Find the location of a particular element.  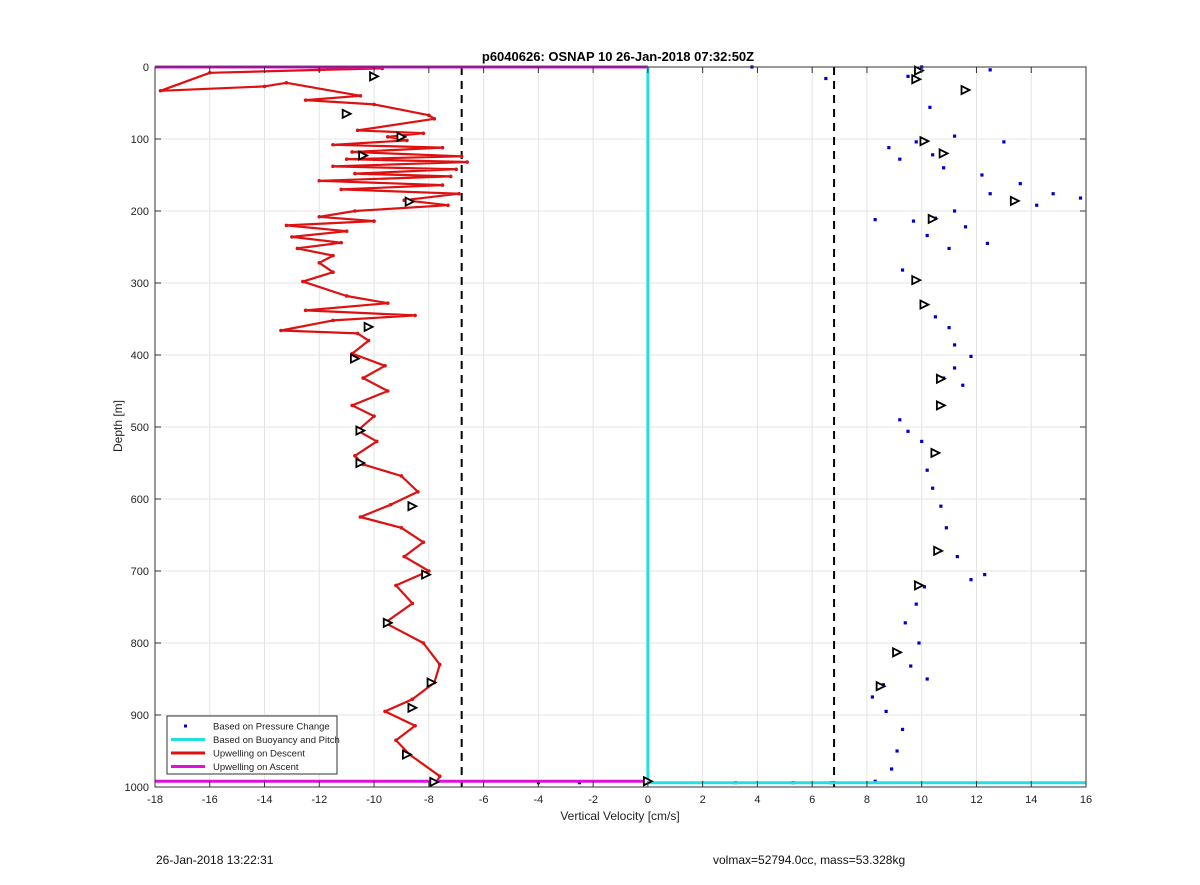

y-tick-label: 100 is located at coordinates (140, 140).